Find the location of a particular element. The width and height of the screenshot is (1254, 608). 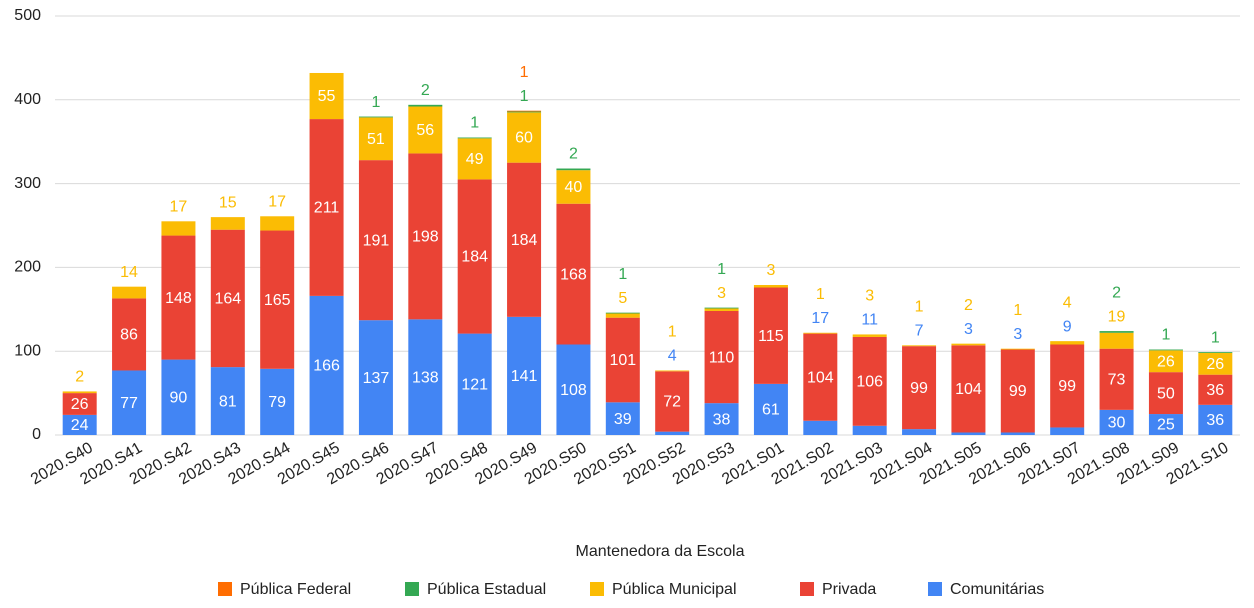

legend-label: Pública Estadual is located at coordinates (486, 589).